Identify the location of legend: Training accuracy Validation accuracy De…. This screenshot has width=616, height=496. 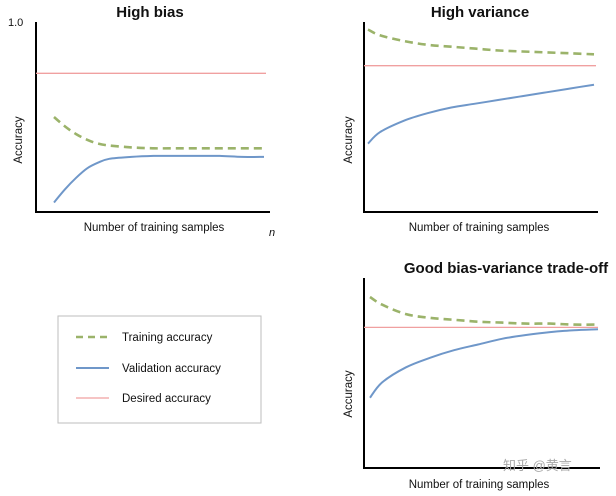
(159, 369).